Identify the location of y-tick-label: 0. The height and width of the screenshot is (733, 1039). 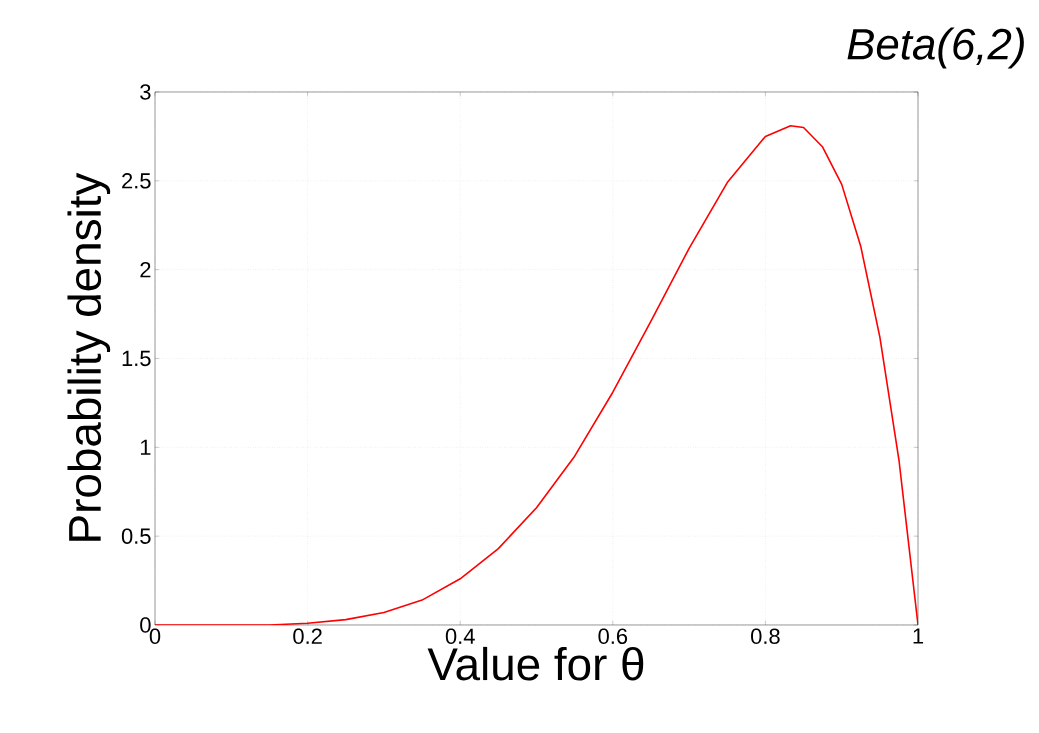
(145, 625).